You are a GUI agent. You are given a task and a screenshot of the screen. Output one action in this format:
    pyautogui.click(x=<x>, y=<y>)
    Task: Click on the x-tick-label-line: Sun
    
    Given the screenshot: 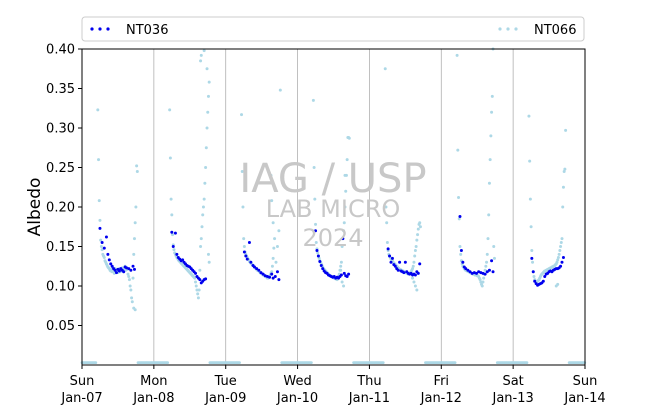 What is the action you would take?
    pyautogui.click(x=585, y=381)
    